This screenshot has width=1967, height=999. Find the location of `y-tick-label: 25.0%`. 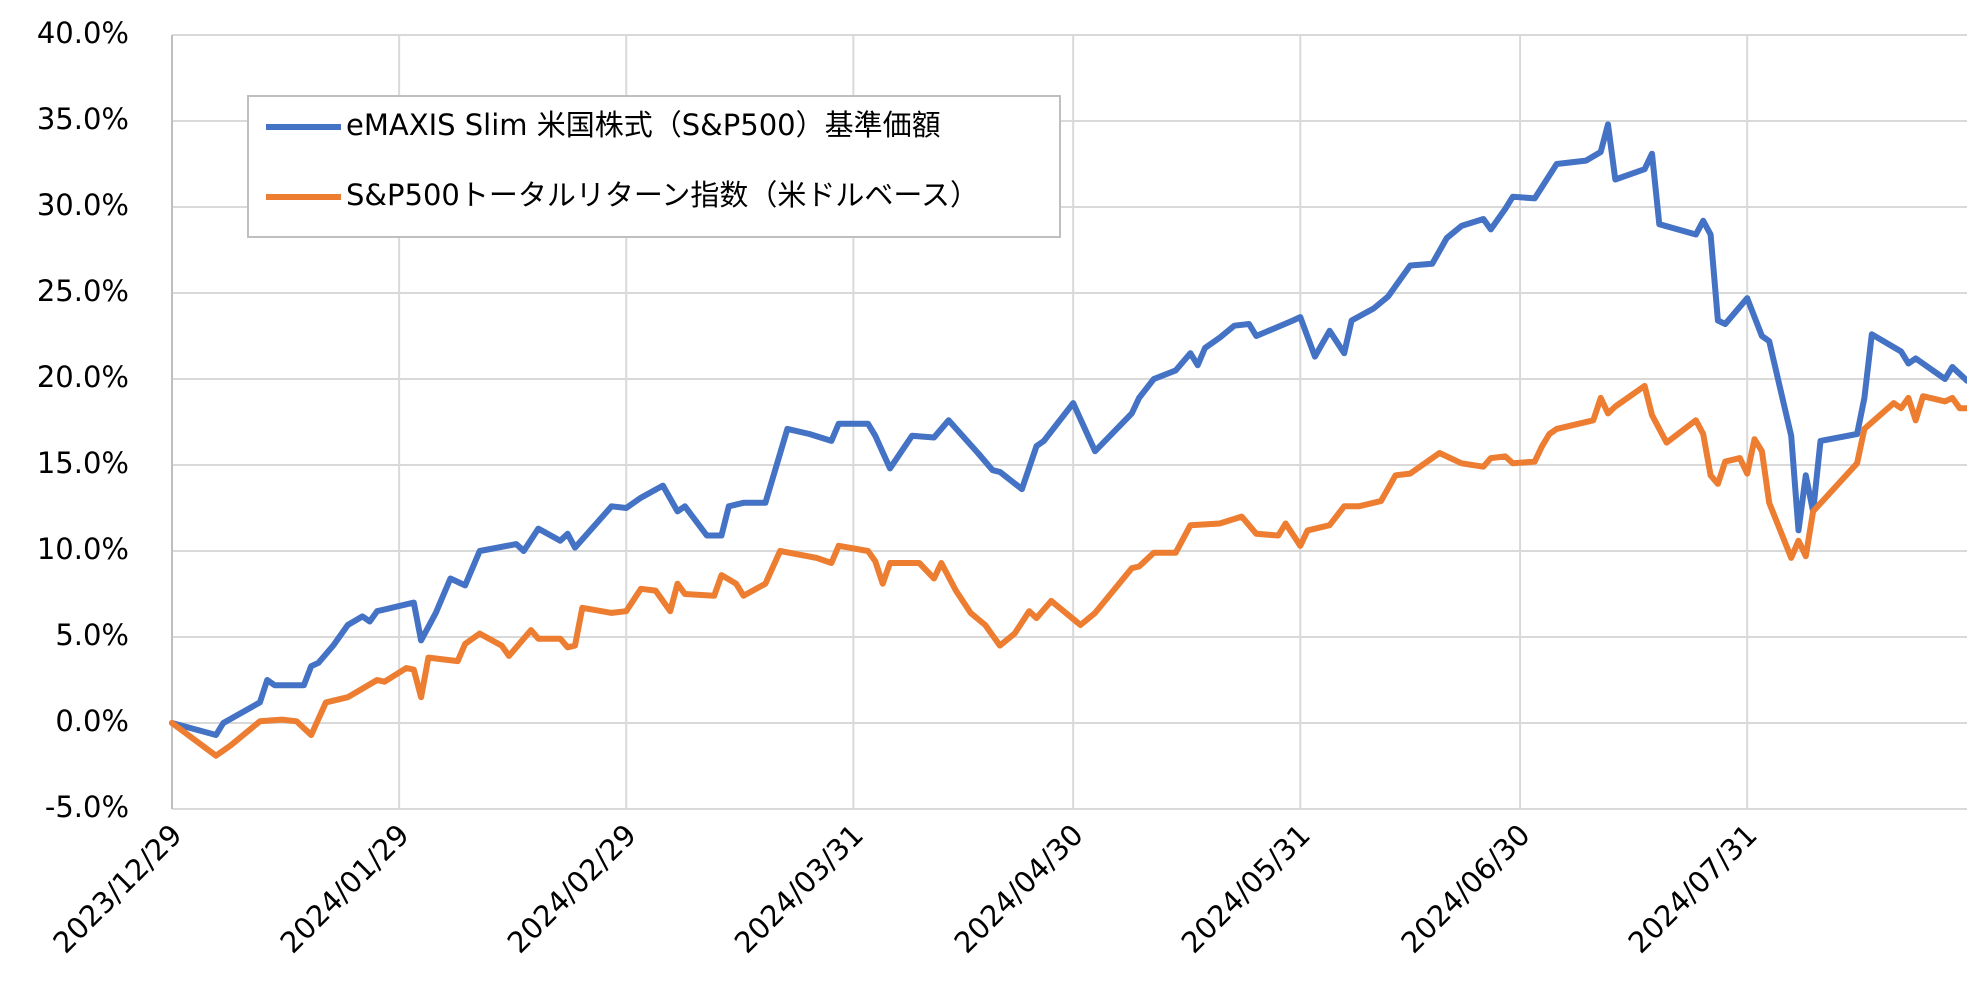

y-tick-label: 25.0% is located at coordinates (83, 291).